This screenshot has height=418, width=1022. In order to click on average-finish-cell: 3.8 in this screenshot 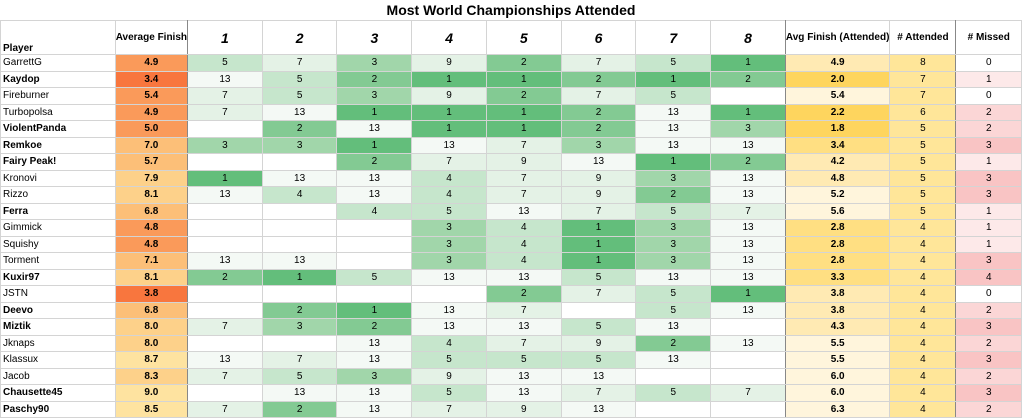, I will do `click(151, 294)`.